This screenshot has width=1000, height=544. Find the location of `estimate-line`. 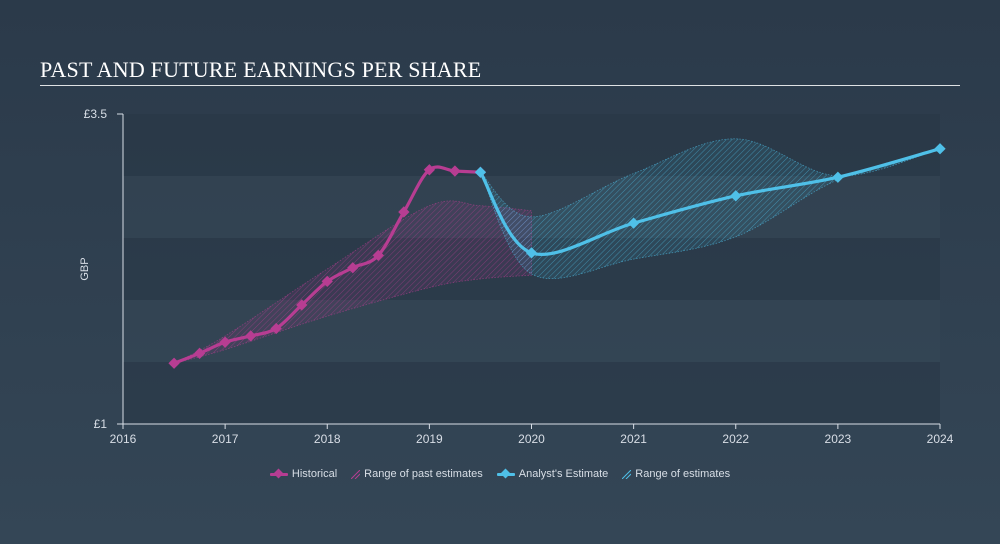

estimate-line is located at coordinates (710, 201).